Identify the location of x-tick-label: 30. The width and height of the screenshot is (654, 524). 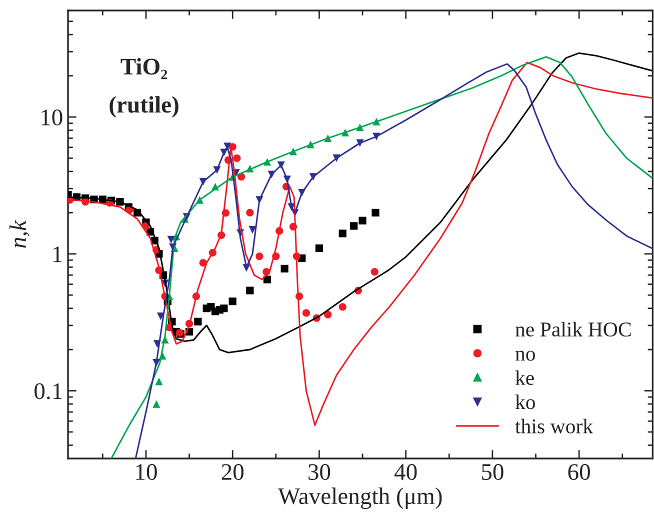
(319, 472).